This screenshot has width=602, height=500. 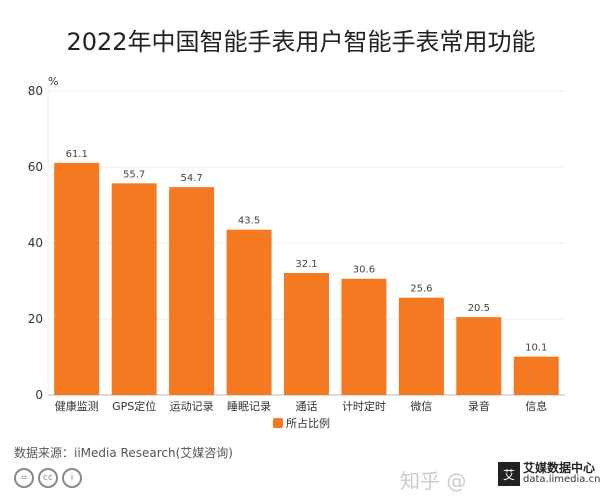 What do you see at coordinates (35, 243) in the screenshot?
I see `y-tick-label: 40` at bounding box center [35, 243].